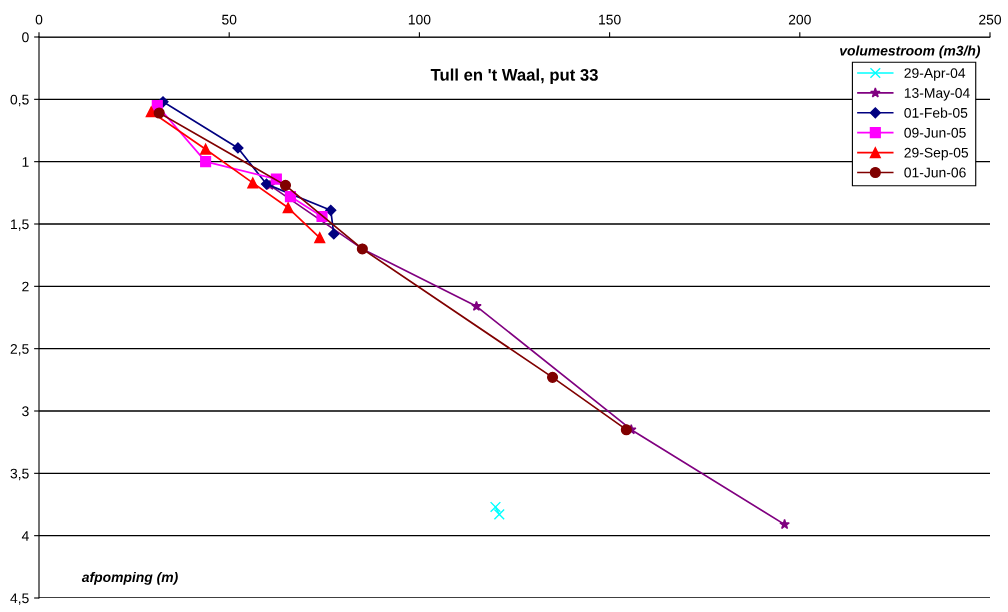 The width and height of the screenshot is (1008, 612). What do you see at coordinates (129, 578) in the screenshot?
I see `y-axis-title: afpomping (m)` at bounding box center [129, 578].